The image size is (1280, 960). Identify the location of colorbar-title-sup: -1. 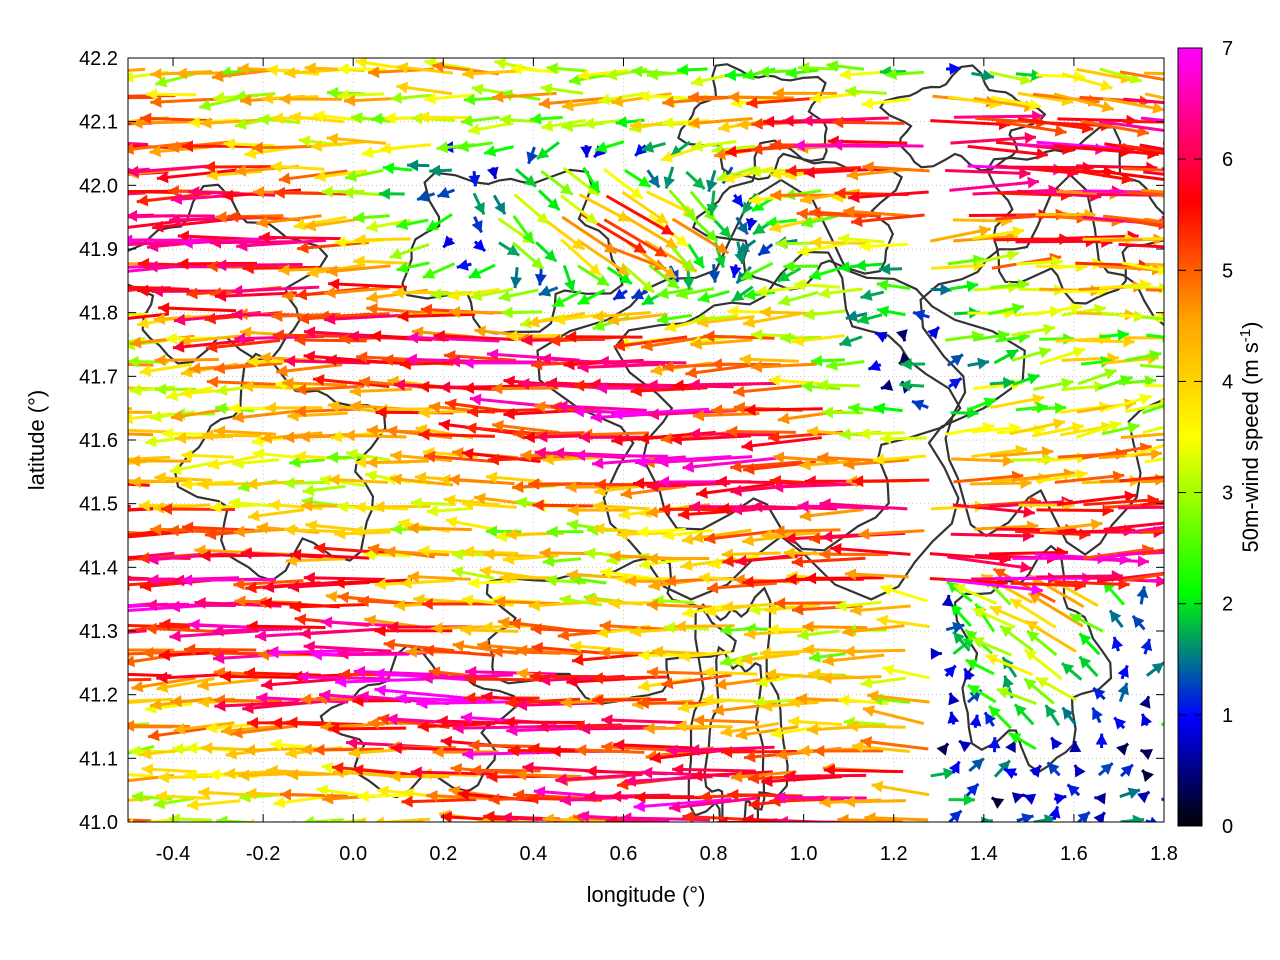
(1245, 335).